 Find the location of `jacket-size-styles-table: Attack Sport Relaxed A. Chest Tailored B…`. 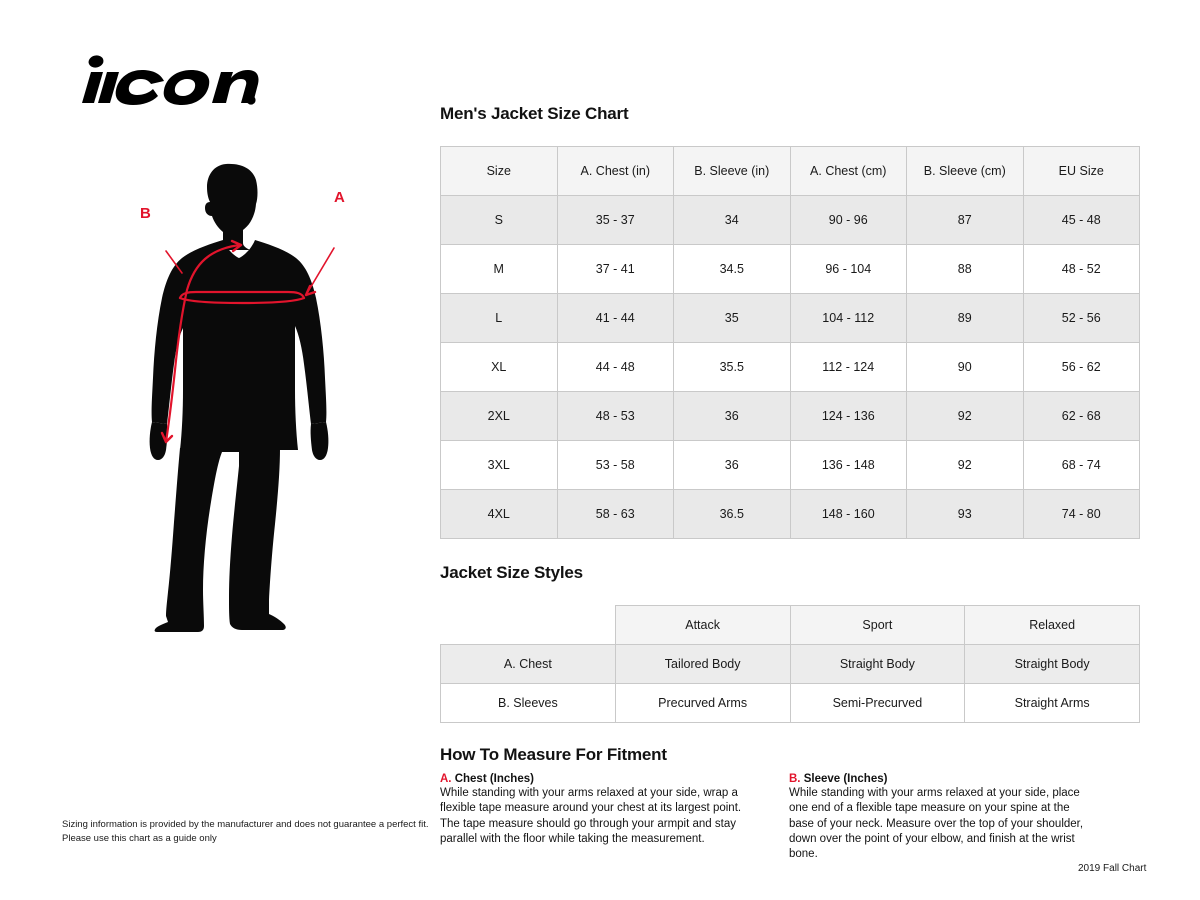

jacket-size-styles-table: Attack Sport Relaxed A. Chest Tailored B… is located at coordinates (790, 664).